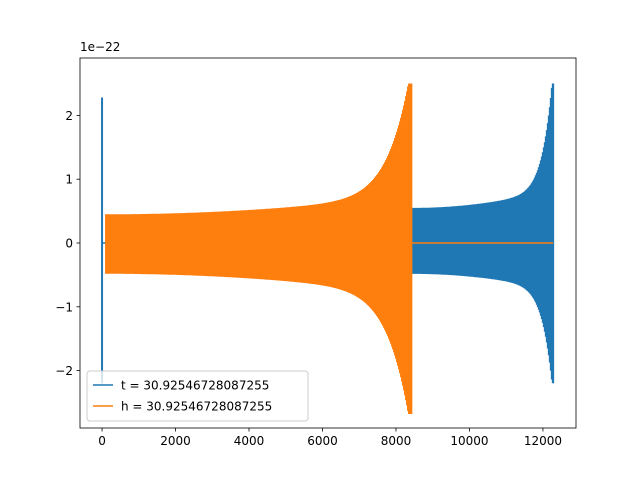 Image resolution: width=640 pixels, height=480 pixels. Describe the element at coordinates (322, 441) in the screenshot. I see `x-tick-label-3: 6000` at that location.